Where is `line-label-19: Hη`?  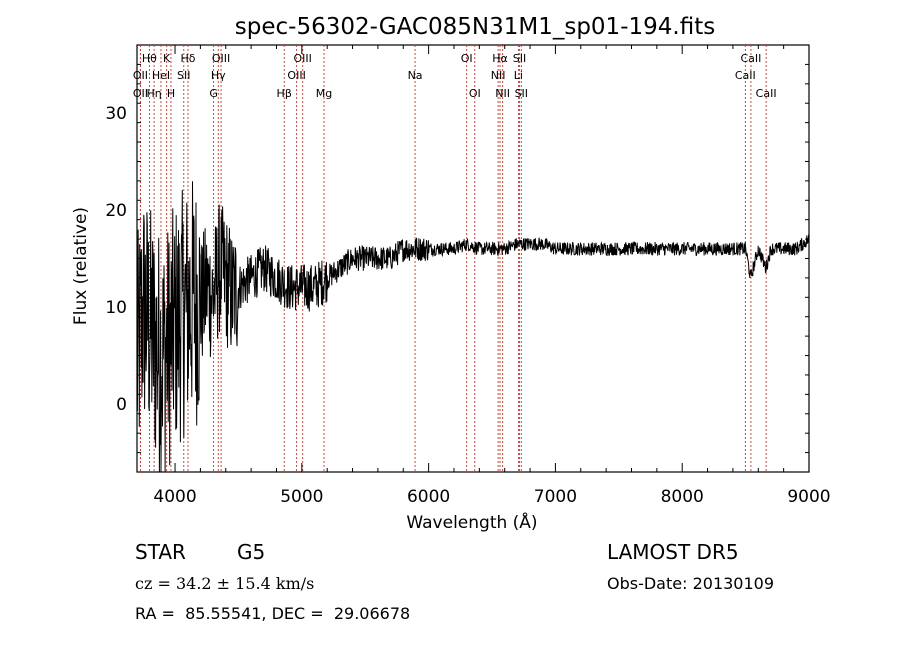
line-label-19: Hη is located at coordinates (153, 93).